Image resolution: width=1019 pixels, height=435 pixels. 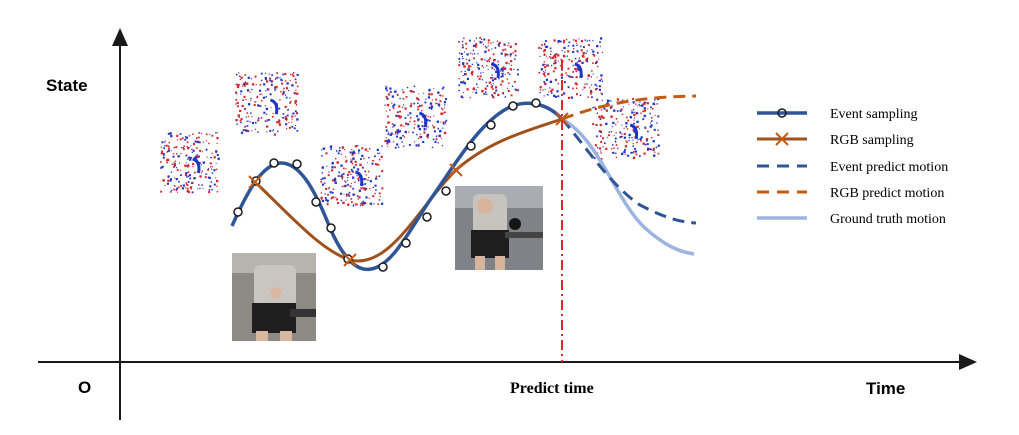 I want to click on x-axis-label: Time, so click(x=885, y=388).